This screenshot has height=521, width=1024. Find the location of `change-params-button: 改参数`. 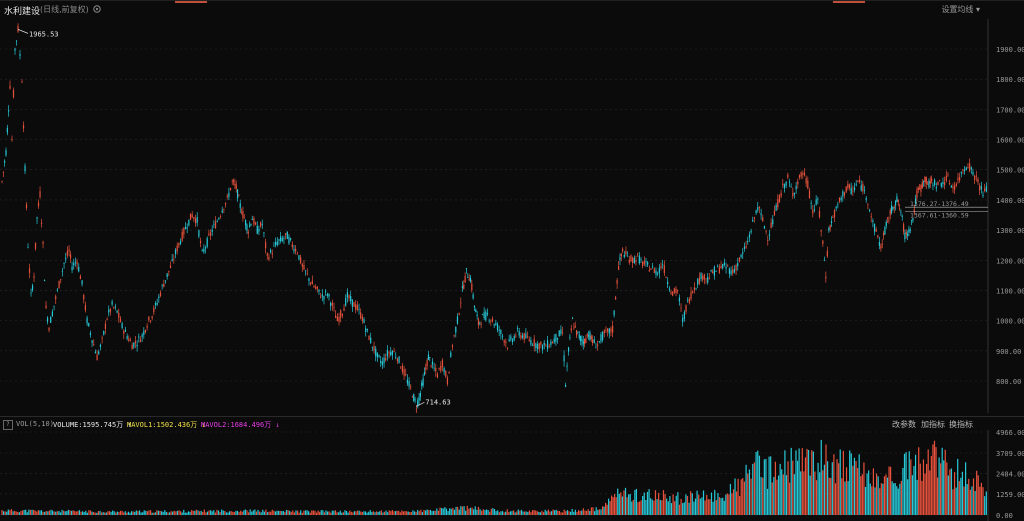

change-params-button: 改参数 is located at coordinates (904, 424).